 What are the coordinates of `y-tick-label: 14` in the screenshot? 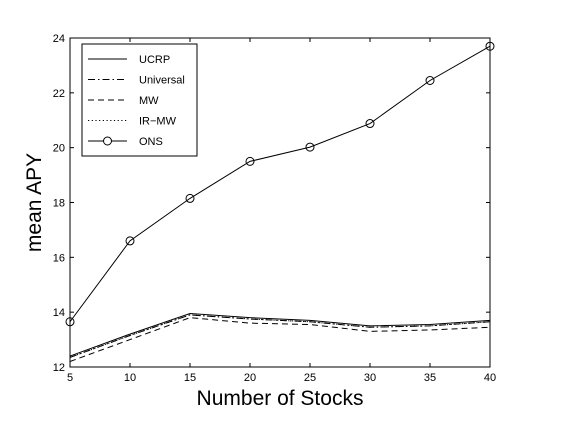 It's located at (59, 313).